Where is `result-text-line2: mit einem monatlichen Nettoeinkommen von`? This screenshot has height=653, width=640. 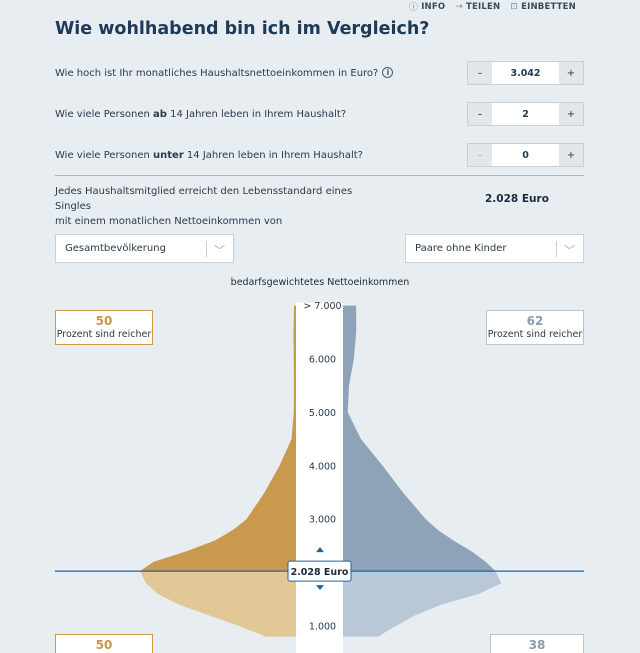 result-text-line2: mit einem monatlichen Nettoeinkommen von is located at coordinates (169, 221).